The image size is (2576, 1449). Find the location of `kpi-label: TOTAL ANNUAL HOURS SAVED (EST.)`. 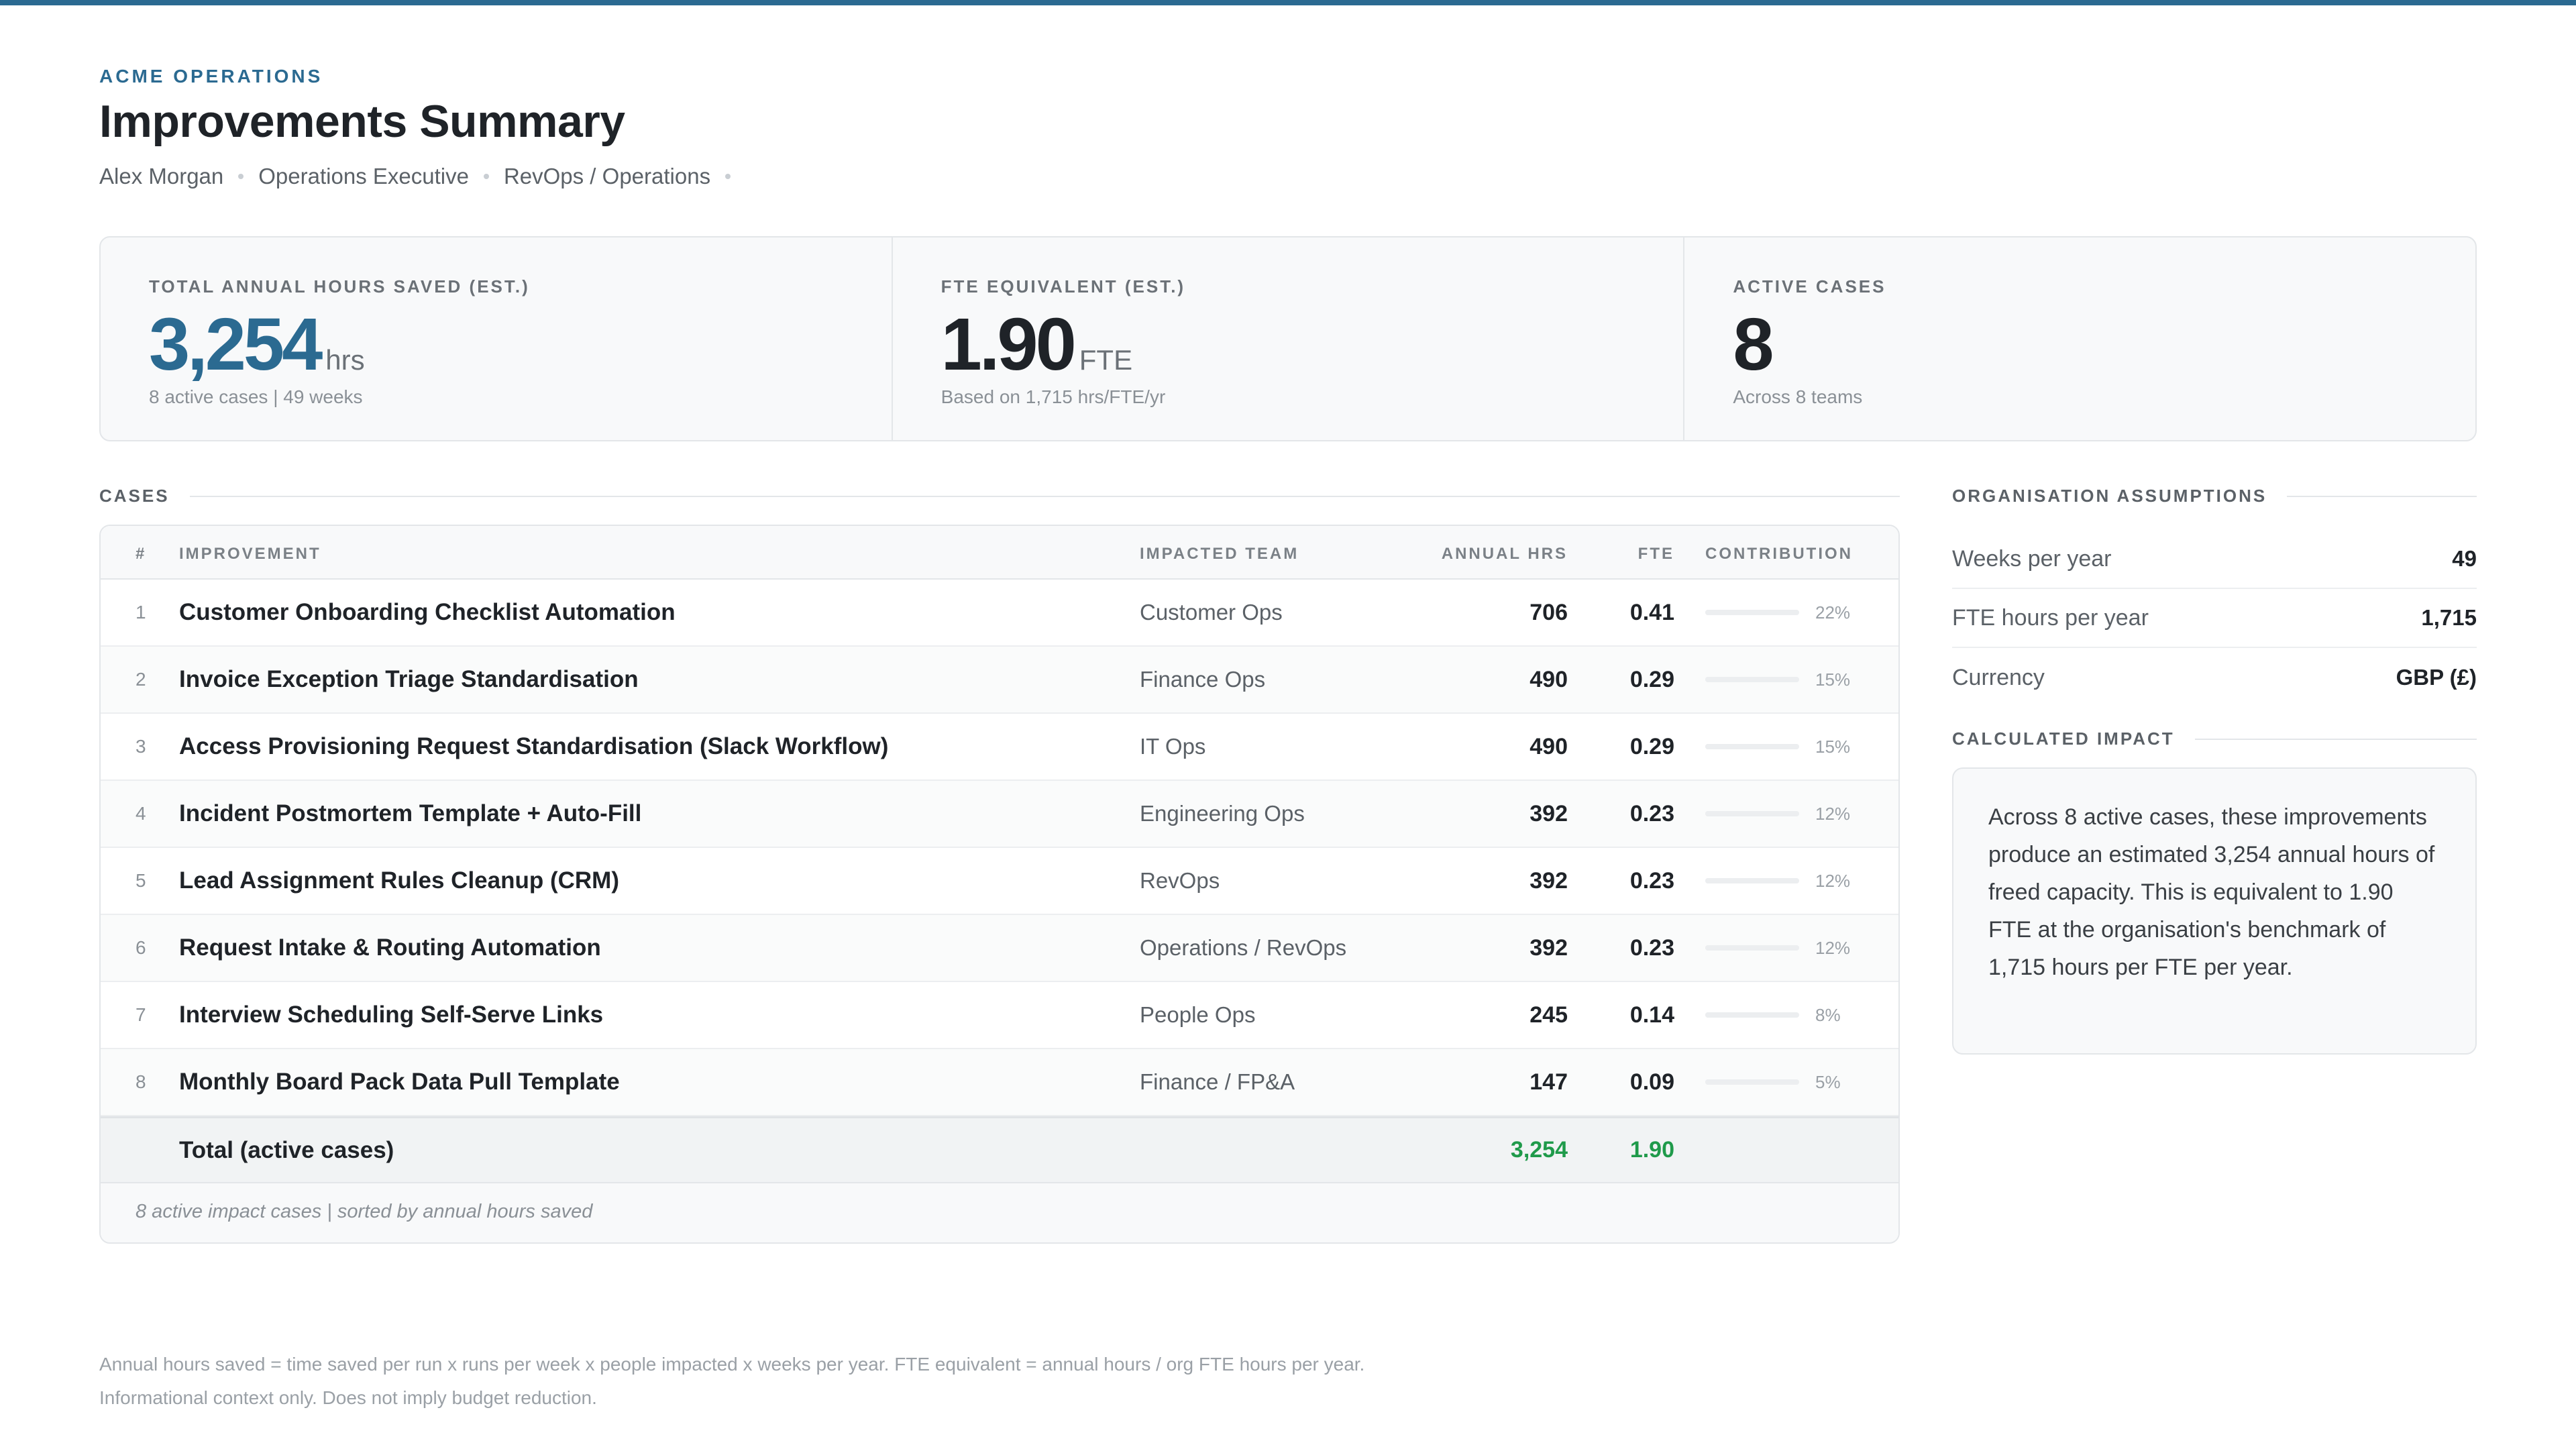

kpi-label: TOTAL ANNUAL HOURS SAVED (EST.) is located at coordinates (339, 286).